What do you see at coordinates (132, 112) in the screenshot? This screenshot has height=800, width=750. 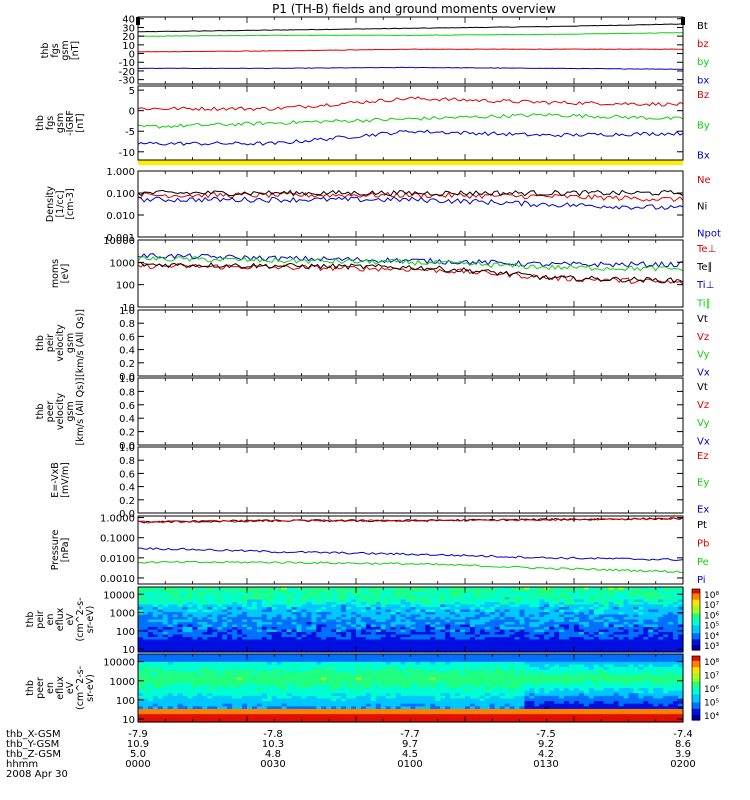 I see `y-tick-label: 0` at bounding box center [132, 112].